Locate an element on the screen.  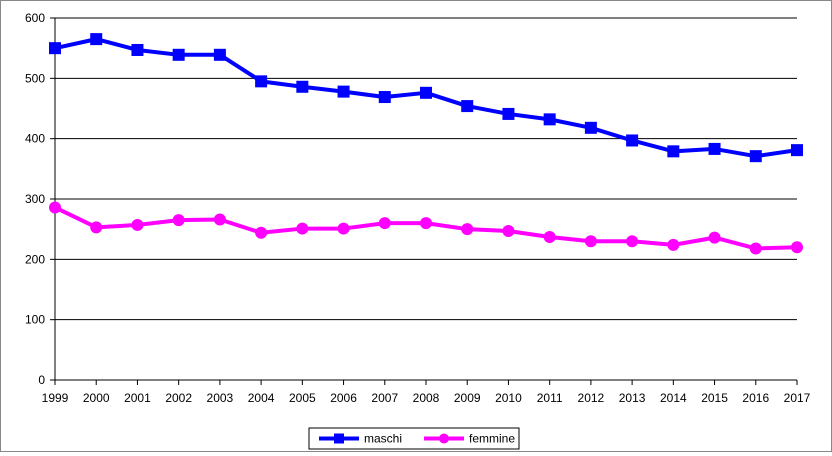
y-tick-label: 500 is located at coordinates (35, 78).